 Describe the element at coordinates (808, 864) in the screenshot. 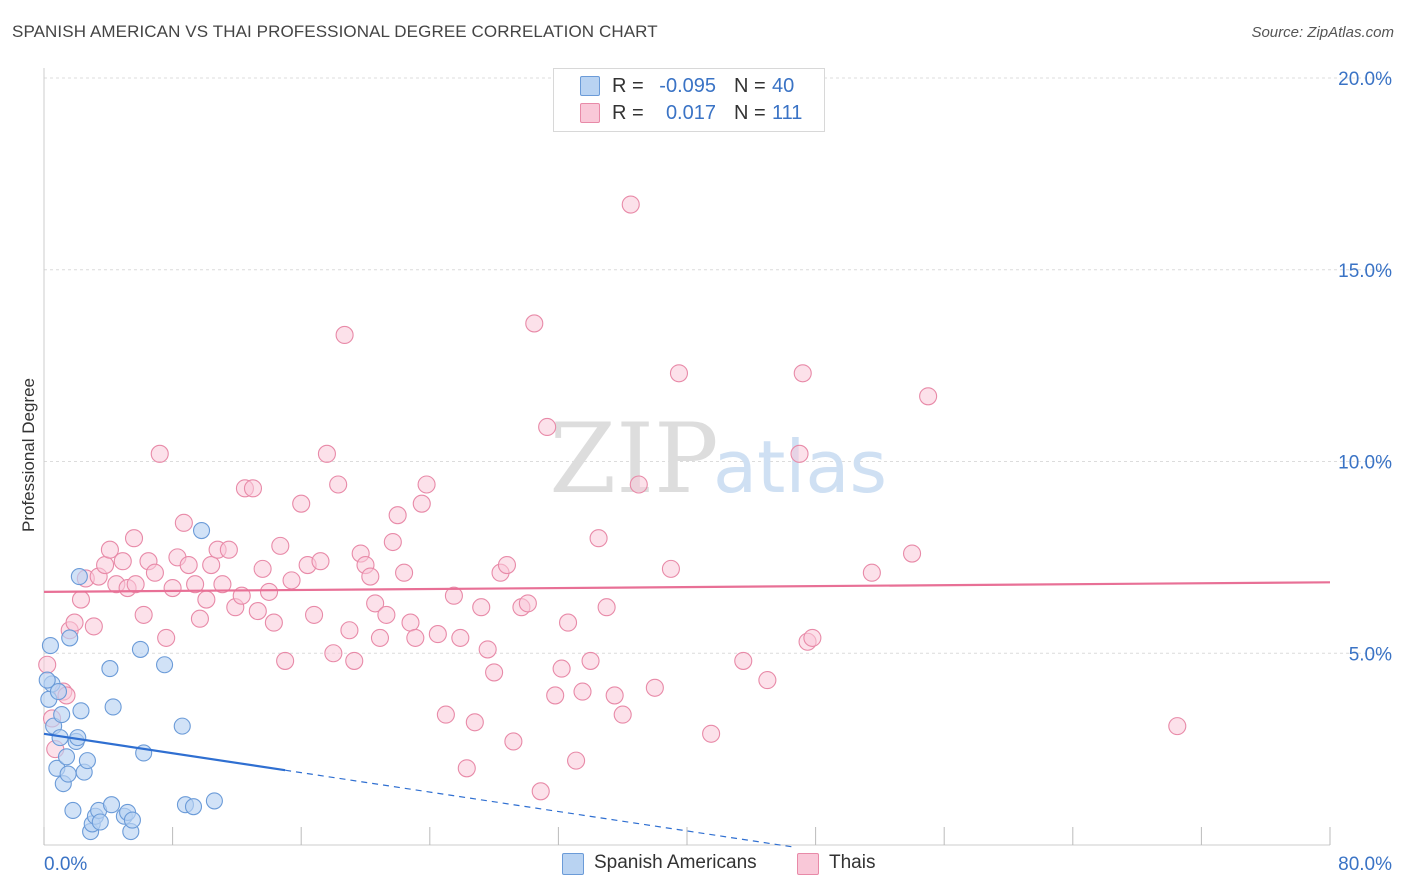

I see `bottom-legend-swatch-thais` at that location.